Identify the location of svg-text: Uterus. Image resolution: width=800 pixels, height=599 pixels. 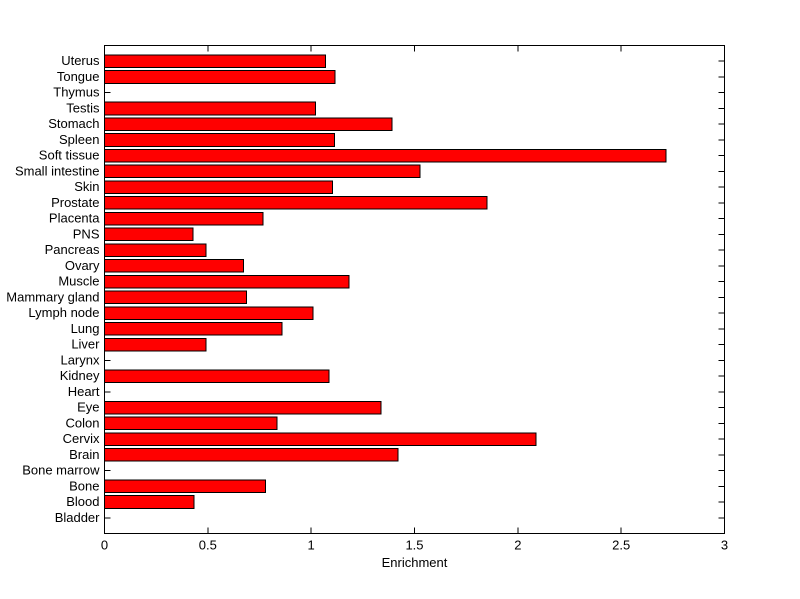
(80, 60).